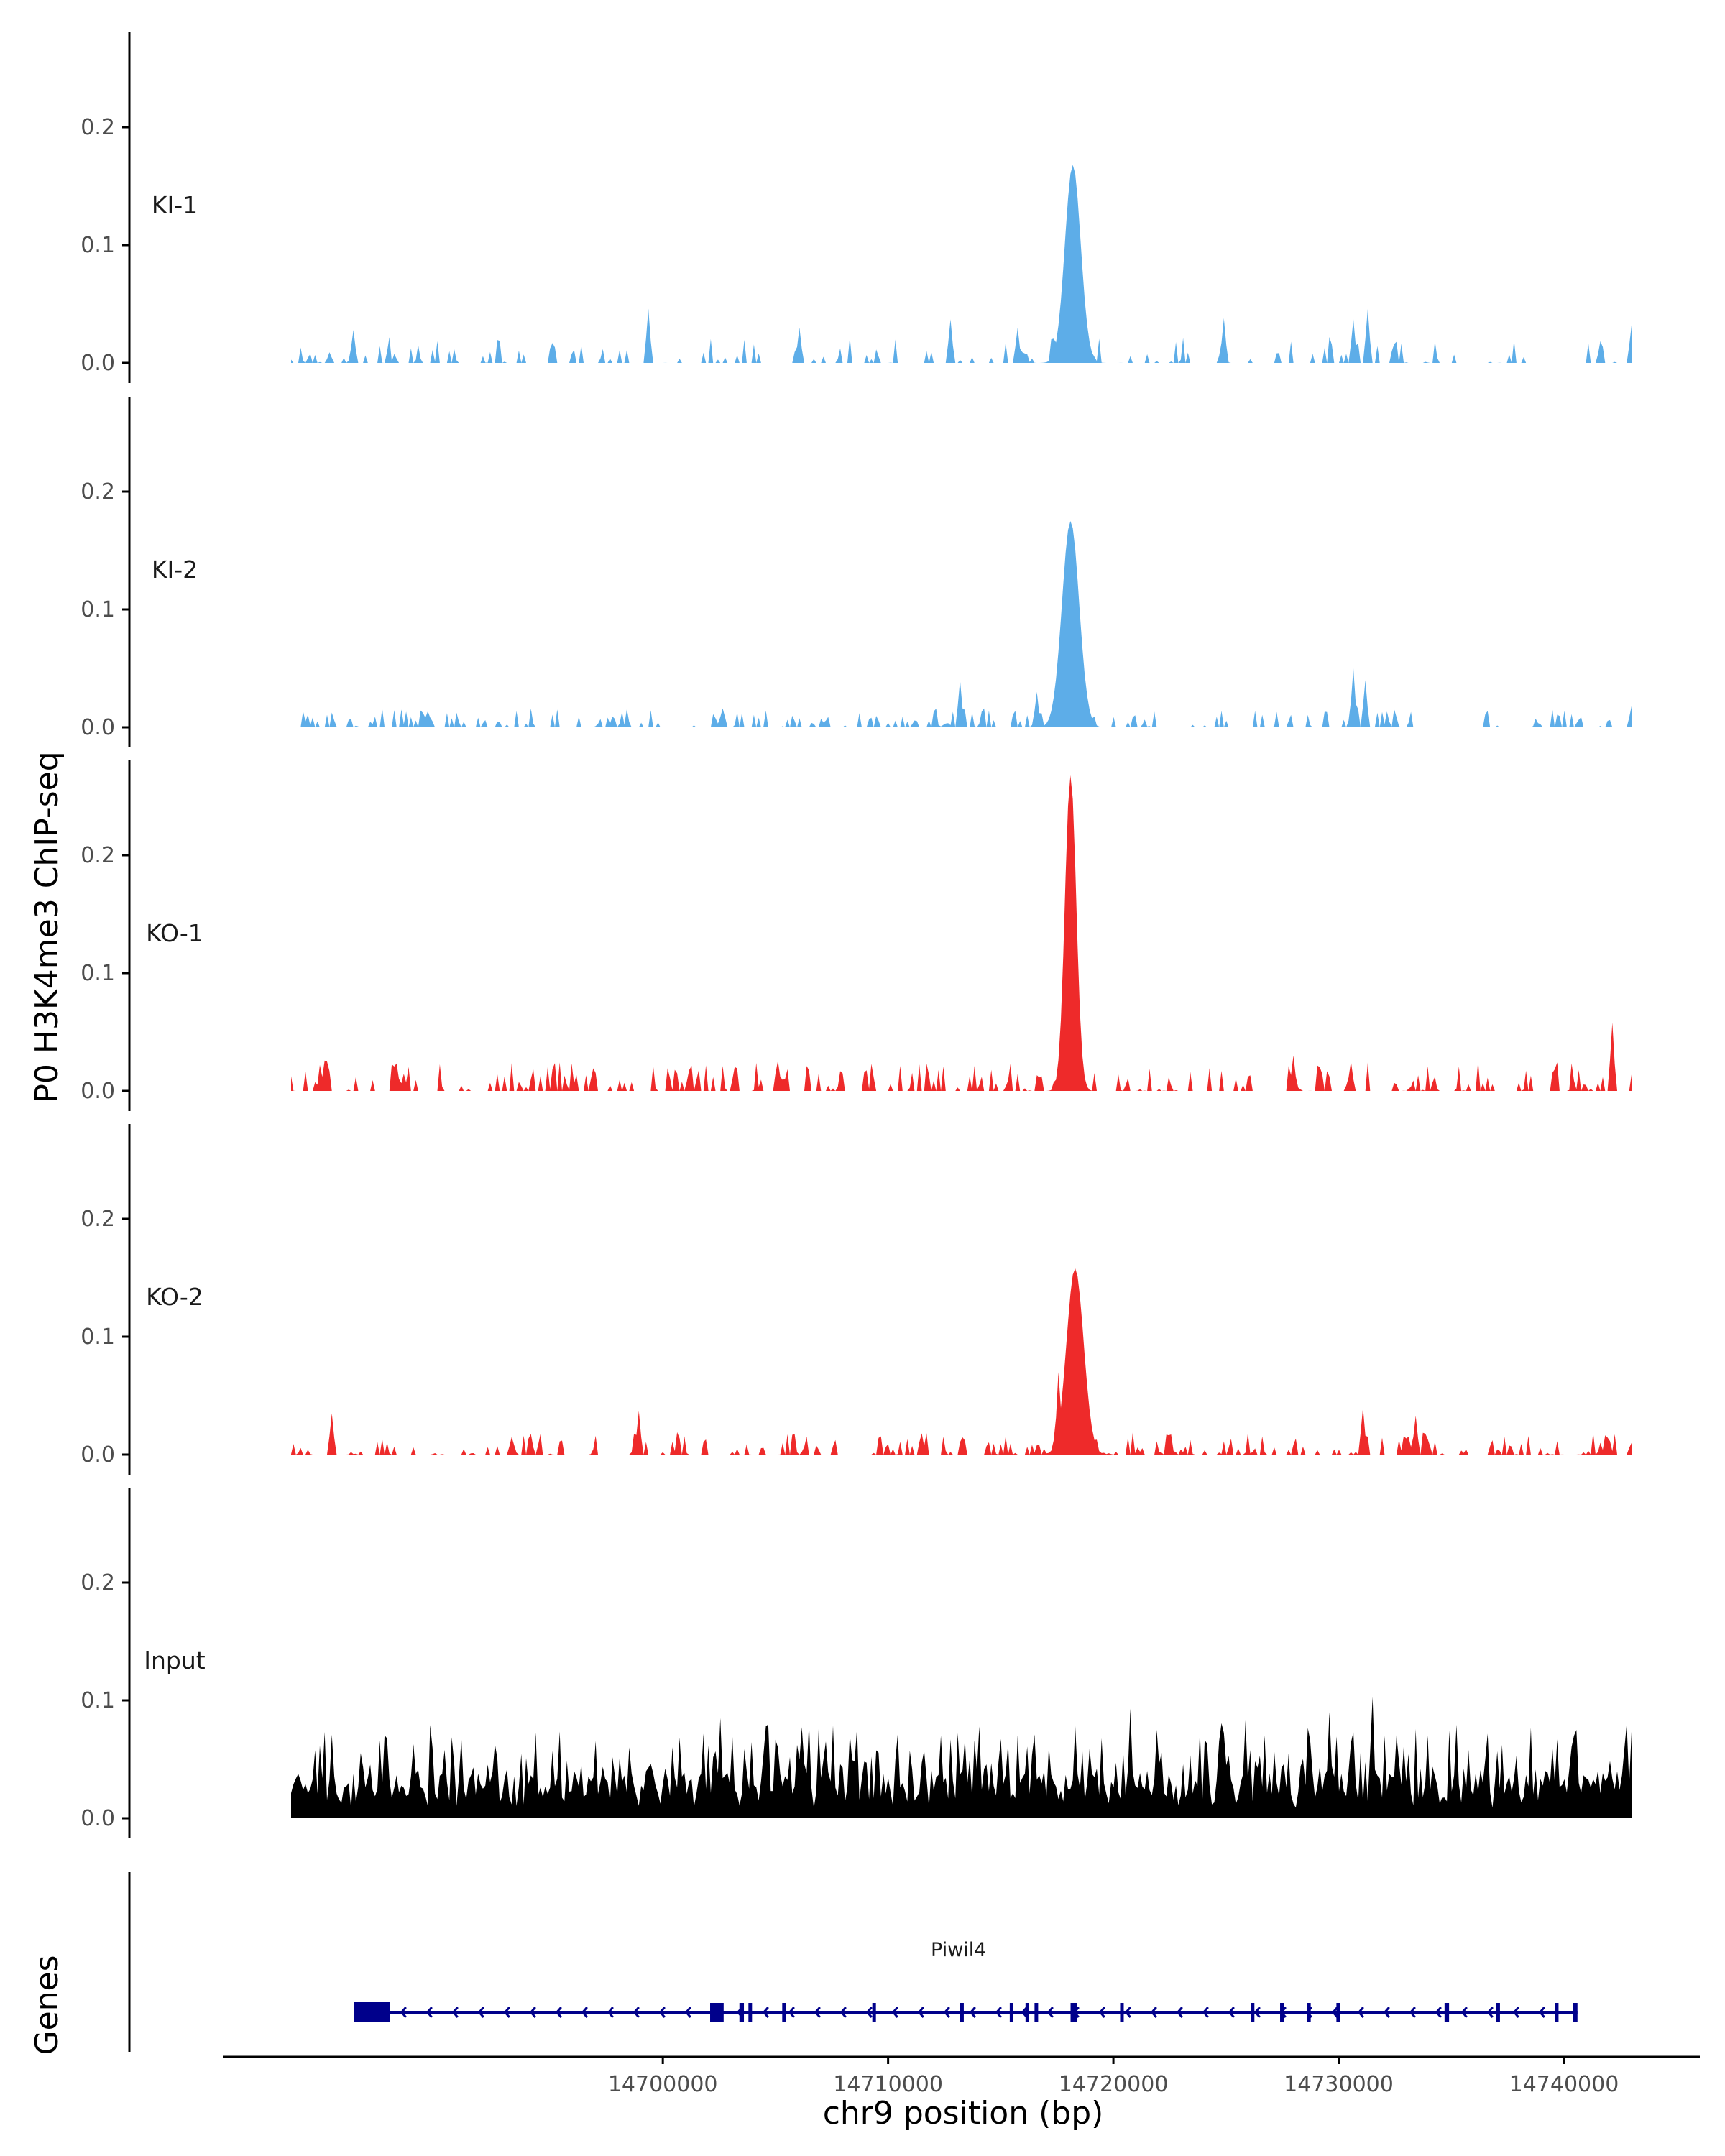  What do you see at coordinates (966, 1980) in the screenshot?
I see `gene-piwil4: Piwil4` at bounding box center [966, 1980].